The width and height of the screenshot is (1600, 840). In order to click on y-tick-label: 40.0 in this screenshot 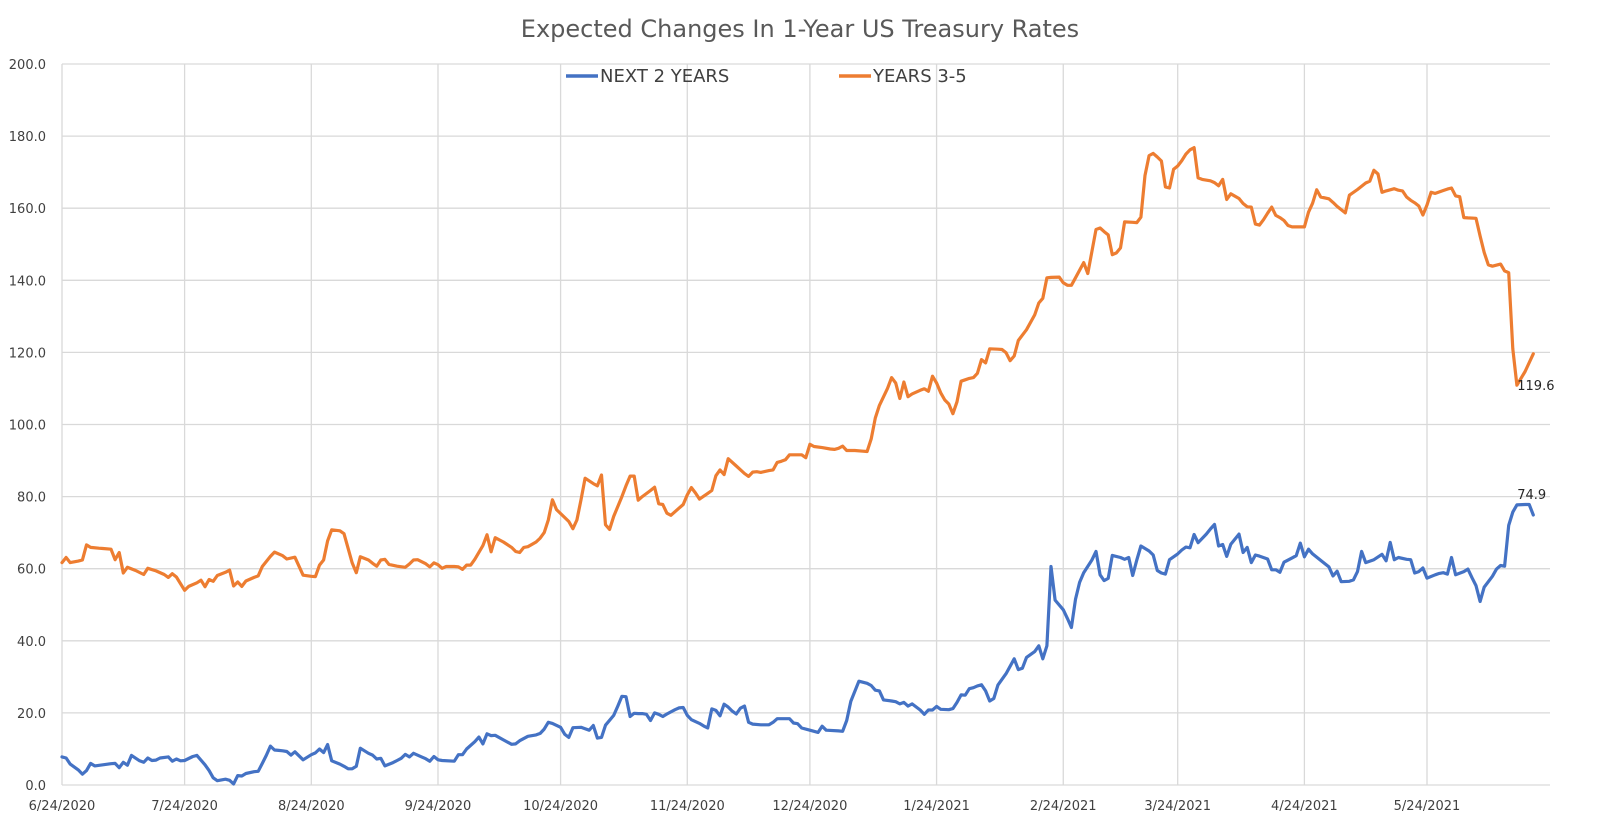, I will do `click(31, 642)`.